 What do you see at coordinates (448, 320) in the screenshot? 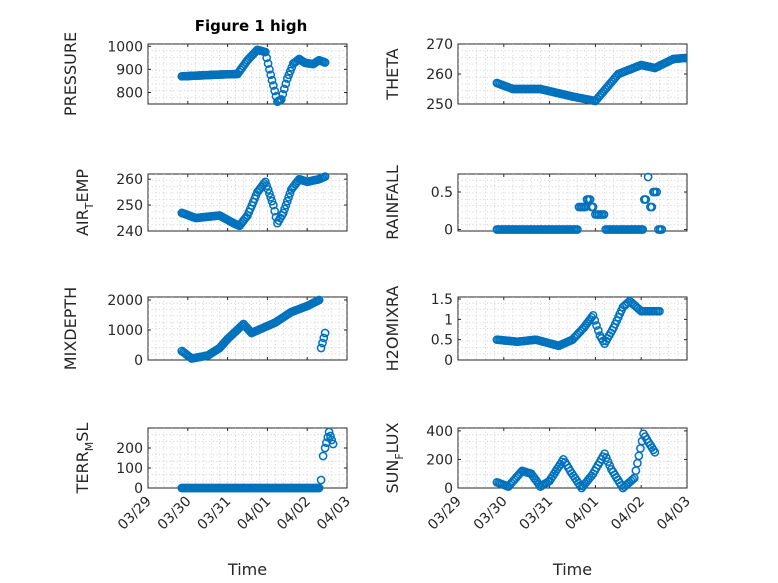
I see `y-tick-label: 1` at bounding box center [448, 320].